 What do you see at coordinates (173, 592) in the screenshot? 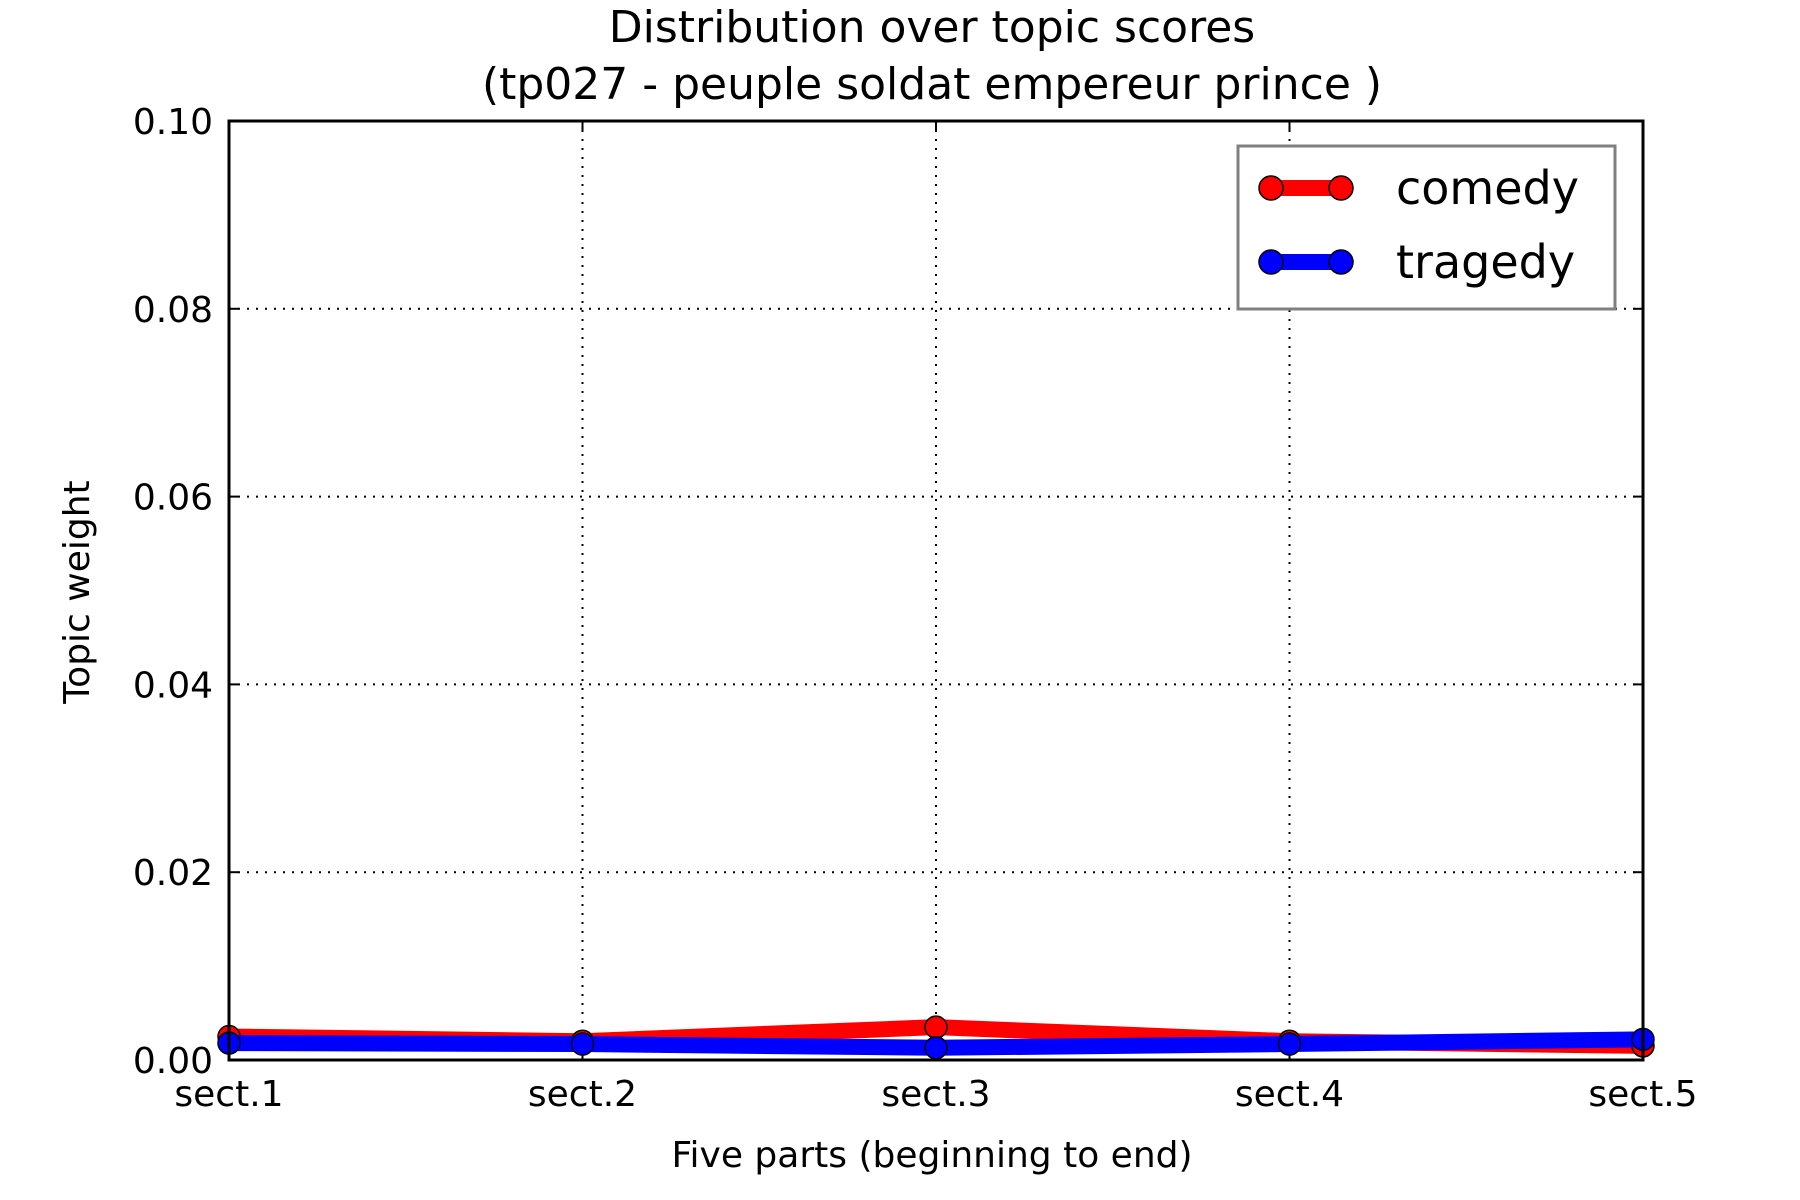
I see `y-tick-labels: 0.00 0.02 0.04 0.06 0.08 0.10` at bounding box center [173, 592].